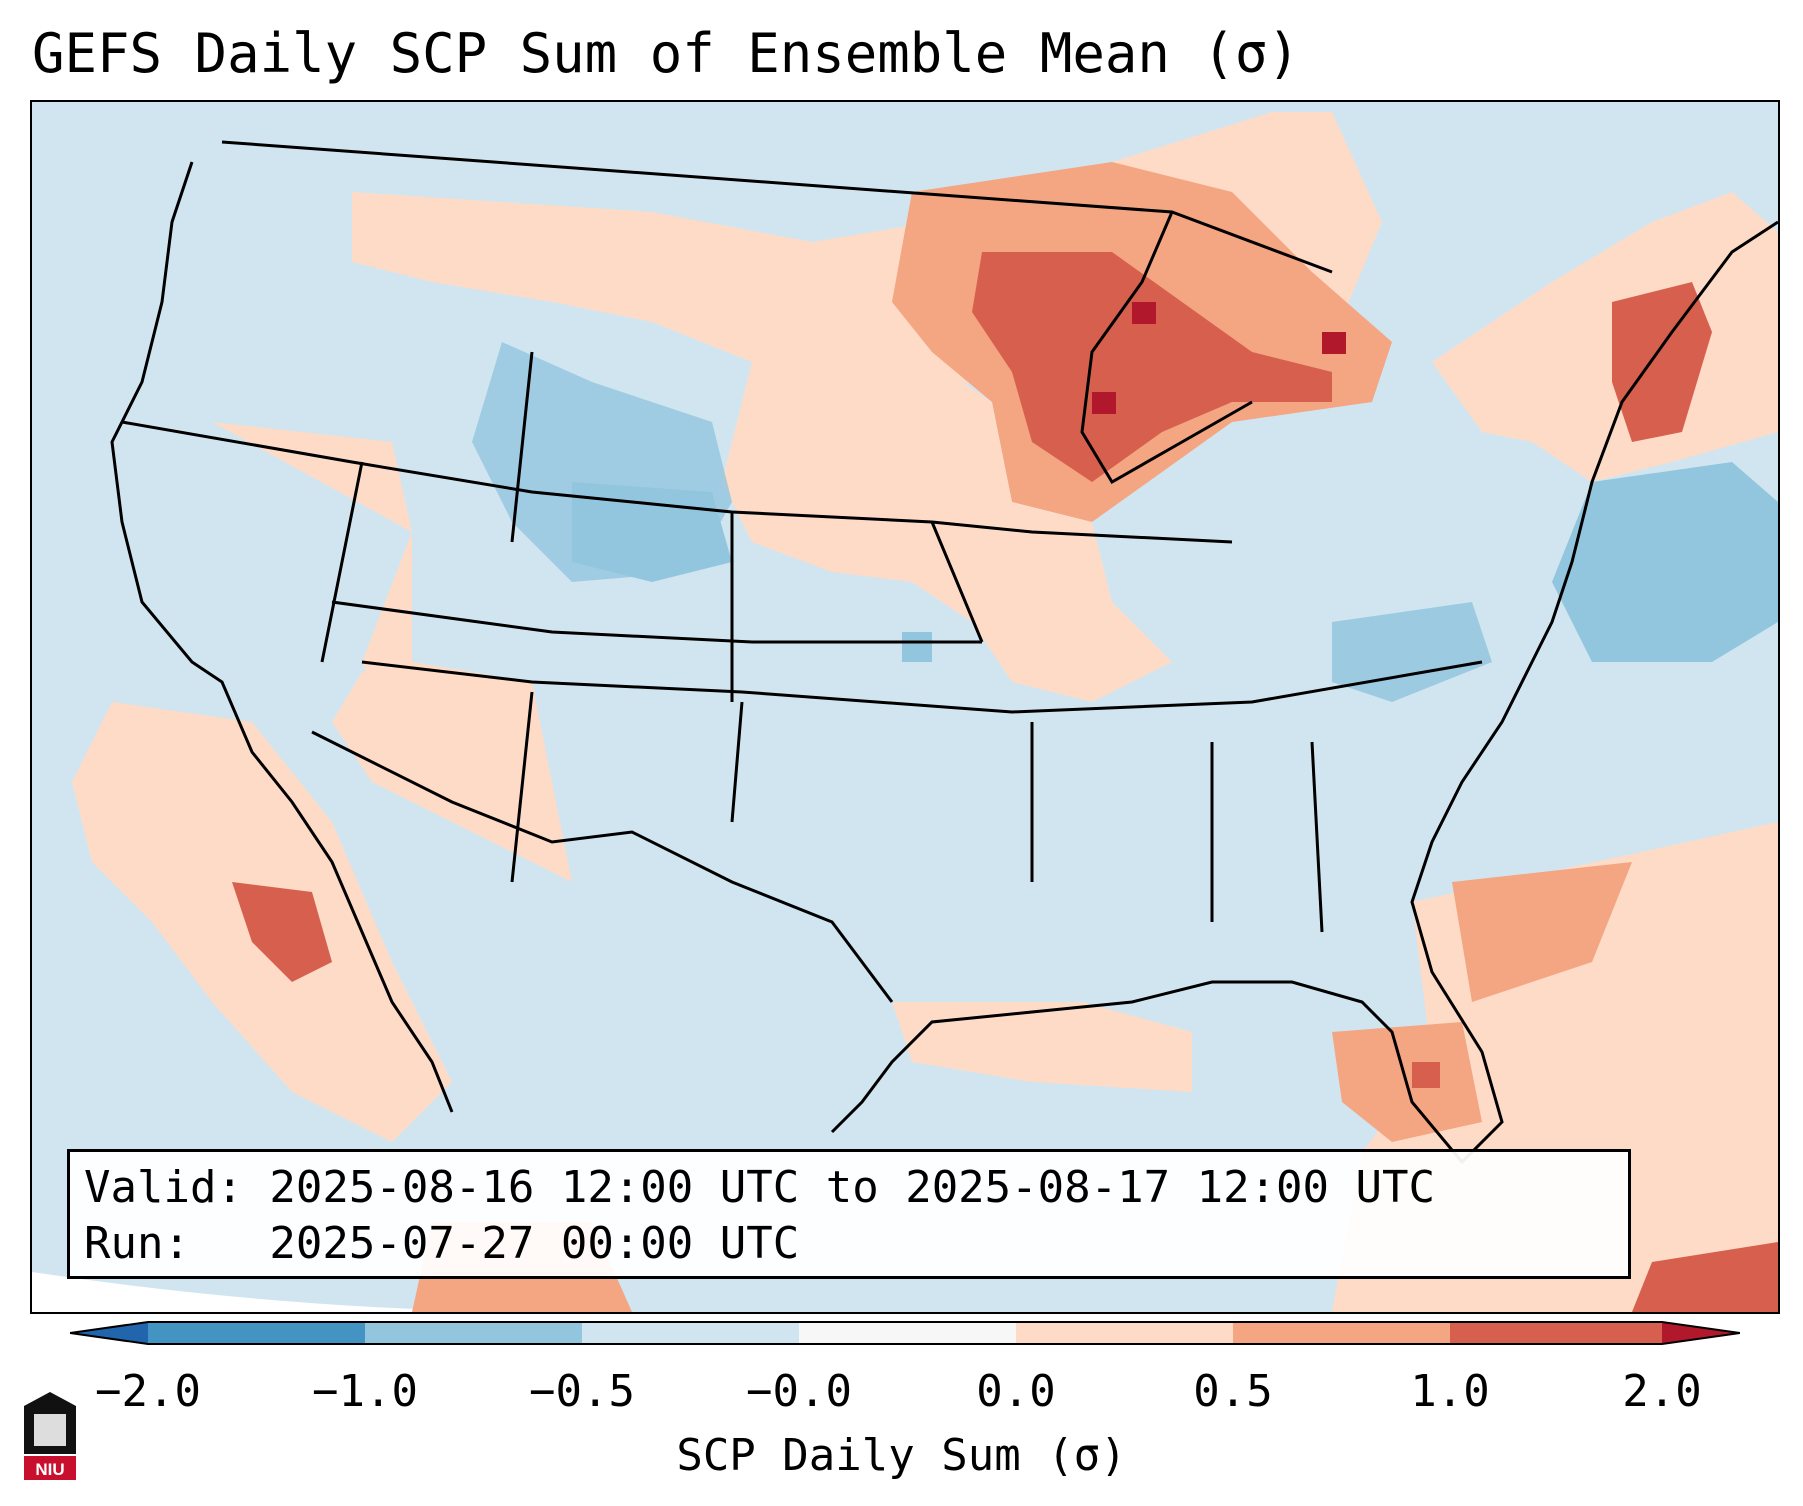 The width and height of the screenshot is (1803, 1506). Describe the element at coordinates (917, 647) in the screenshot. I see `region-oklahoma-neg` at that location.